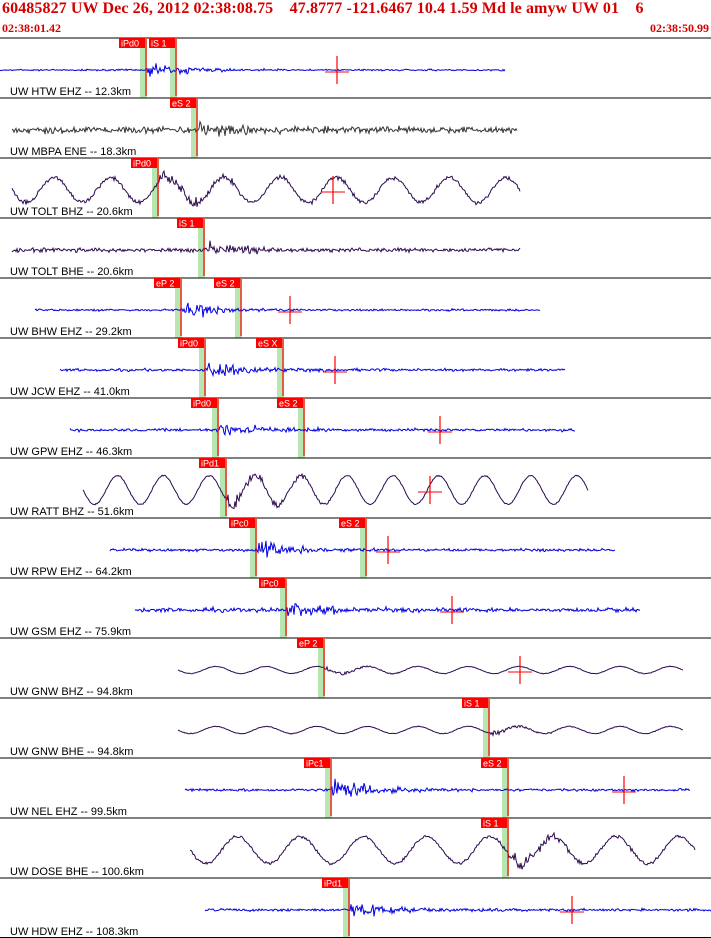 The height and width of the screenshot is (938, 711). I want to click on station-label: UW JCW EHZ -- 41.0km, so click(70, 392).